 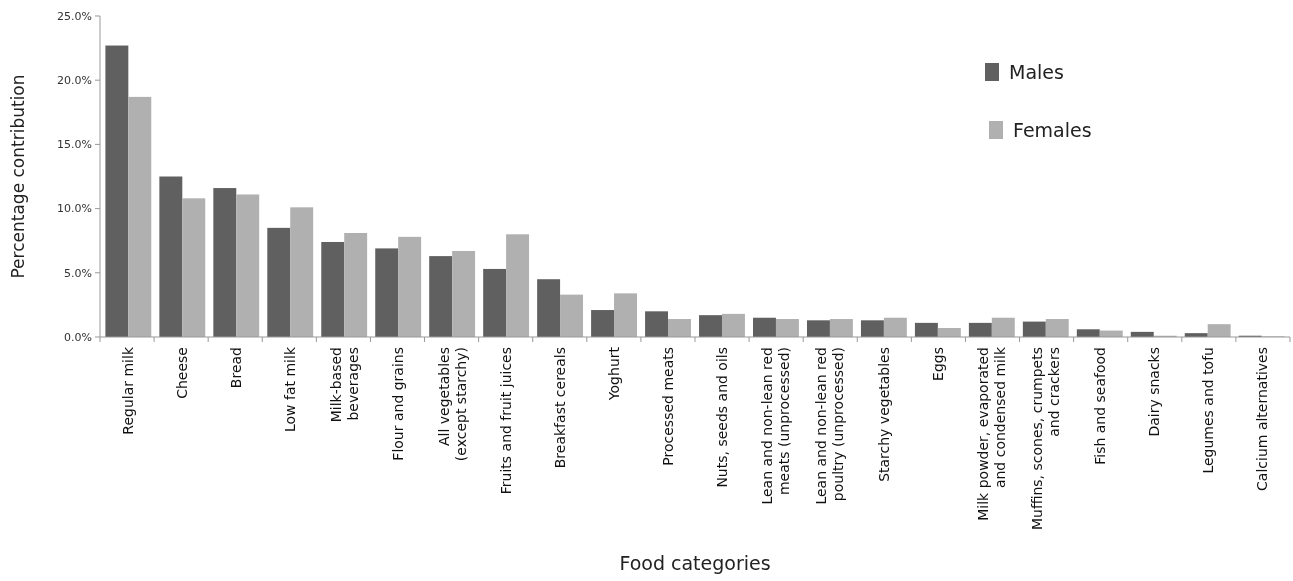 I want to click on y-tick-label: 0.0%, so click(x=78, y=337).